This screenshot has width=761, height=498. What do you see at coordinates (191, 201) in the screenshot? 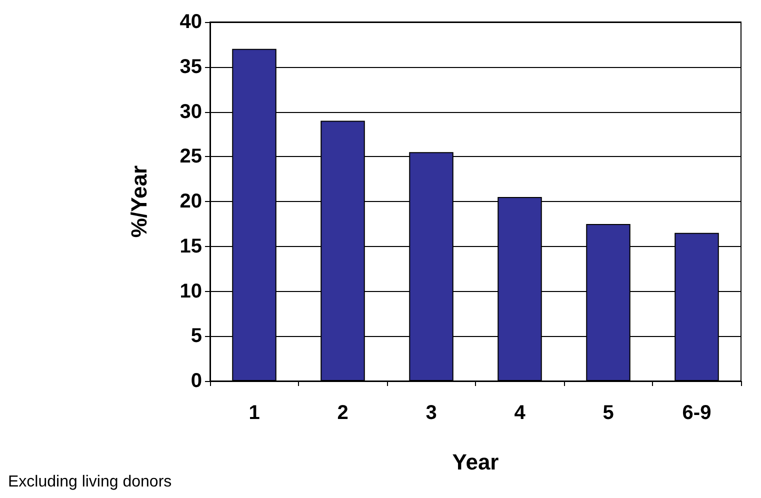
I see `y-tick-label: 20` at bounding box center [191, 201].